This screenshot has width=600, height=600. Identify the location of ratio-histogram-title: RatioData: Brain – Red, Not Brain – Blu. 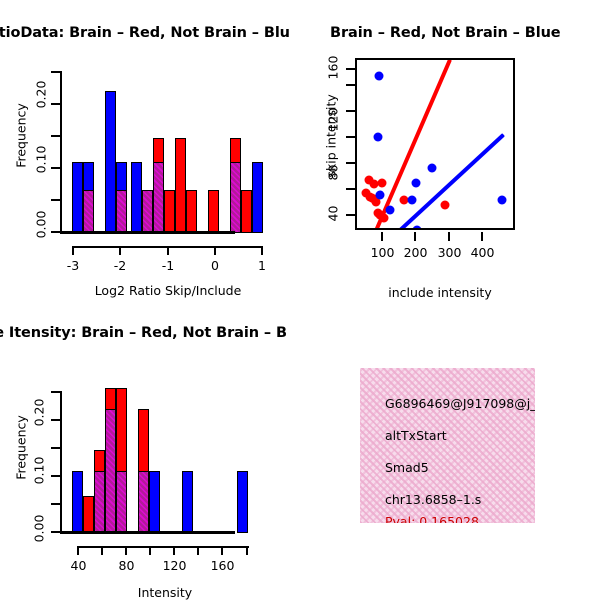
(145, 33).